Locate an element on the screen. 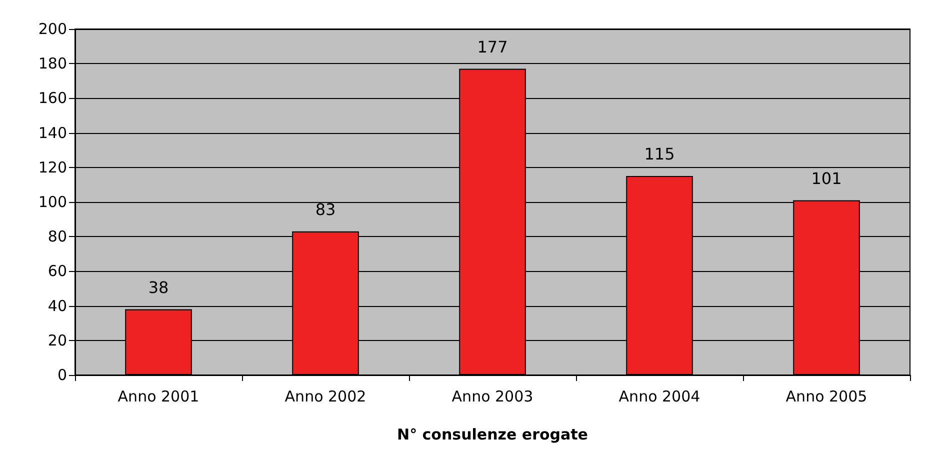 The image size is (932, 464). y-tick-label: 140 is located at coordinates (52, 133).